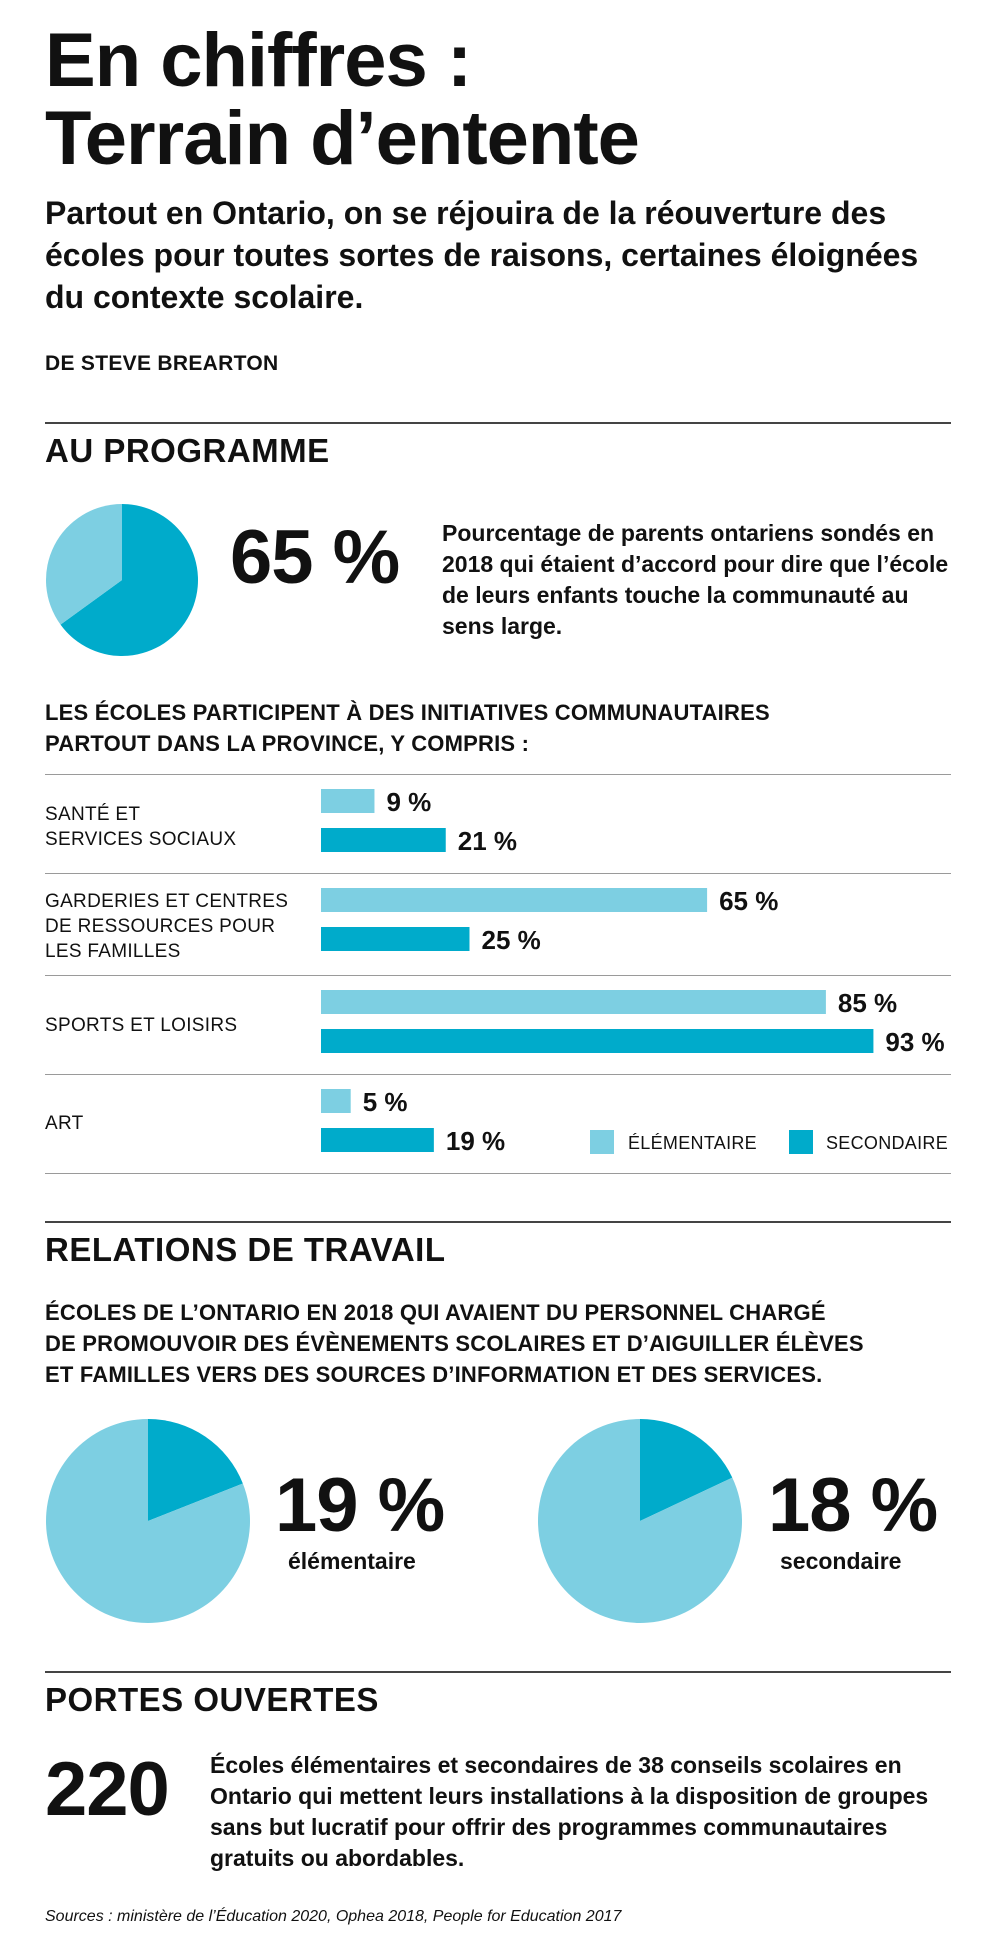 This screenshot has height=1958, width=1000. I want to click on section-heading-programme: AU PROGRAMME, so click(187, 450).